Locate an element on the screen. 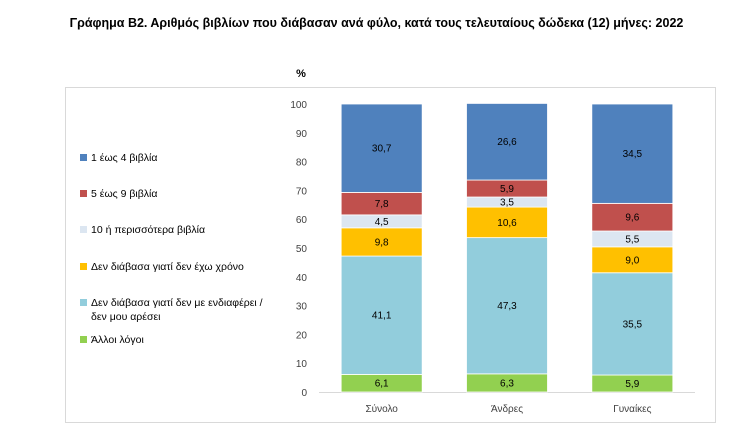 The height and width of the screenshot is (436, 753). data-label: 10,6 is located at coordinates (507, 223).